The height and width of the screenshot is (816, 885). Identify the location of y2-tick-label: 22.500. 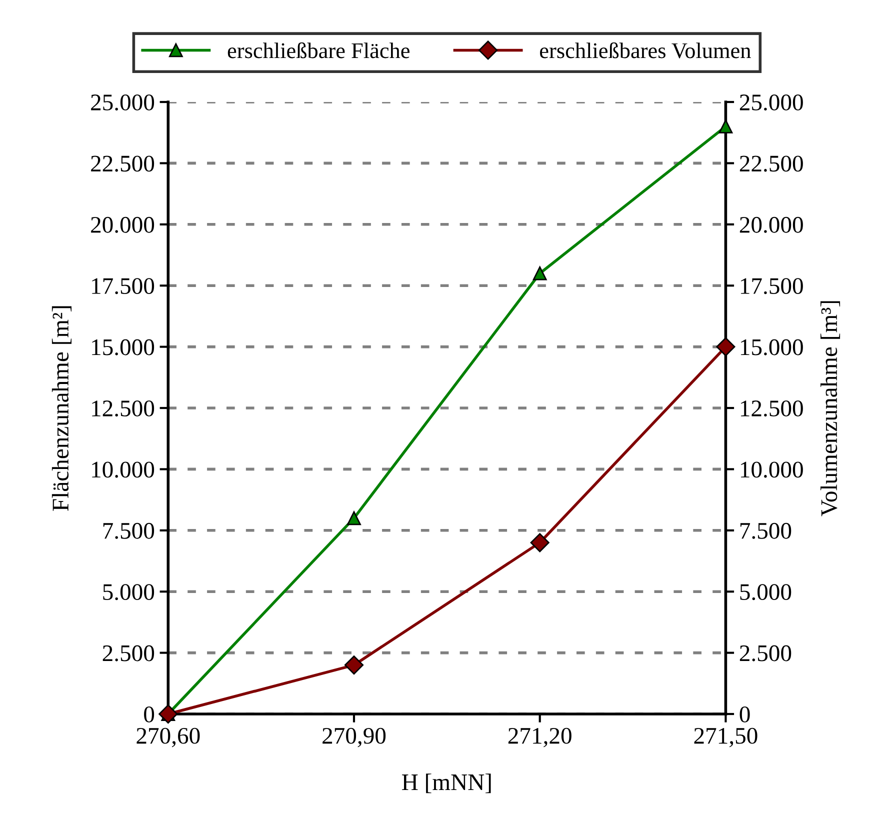
(771, 164).